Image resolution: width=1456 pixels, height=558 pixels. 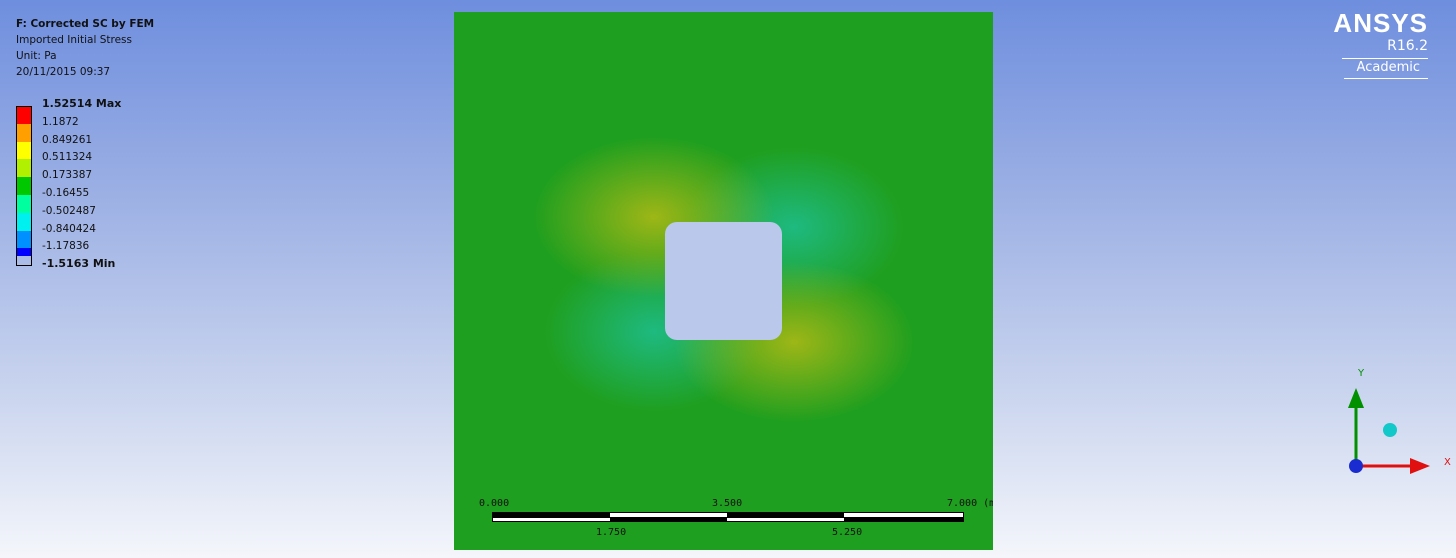 I want to click on legend-value: -0.502487, so click(x=69, y=210).